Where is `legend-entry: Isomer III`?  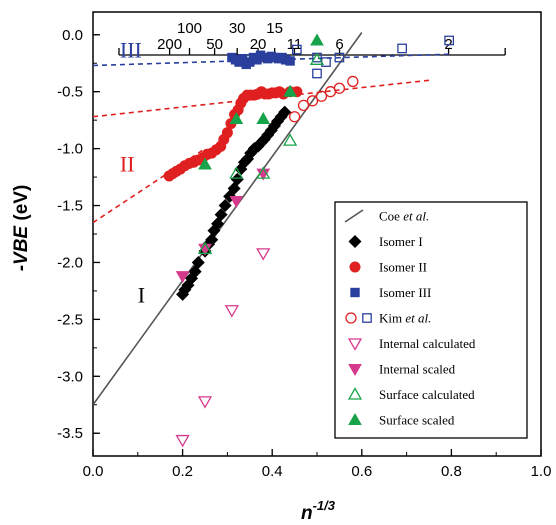
legend-entry: Isomer III is located at coordinates (390, 292).